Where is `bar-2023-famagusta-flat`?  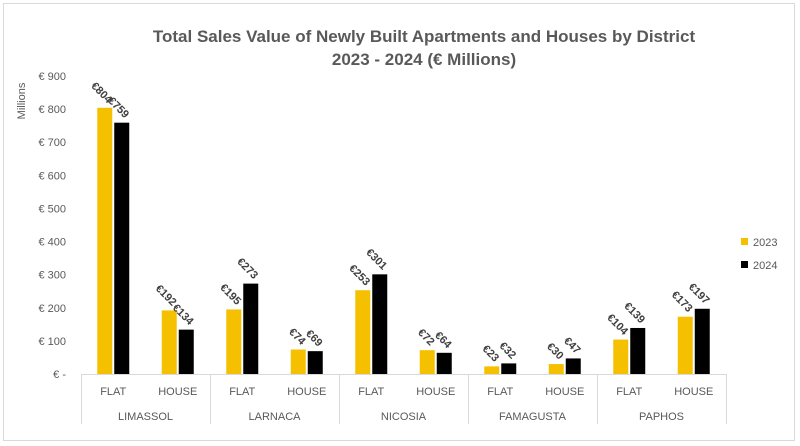 bar-2023-famagusta-flat is located at coordinates (492, 370).